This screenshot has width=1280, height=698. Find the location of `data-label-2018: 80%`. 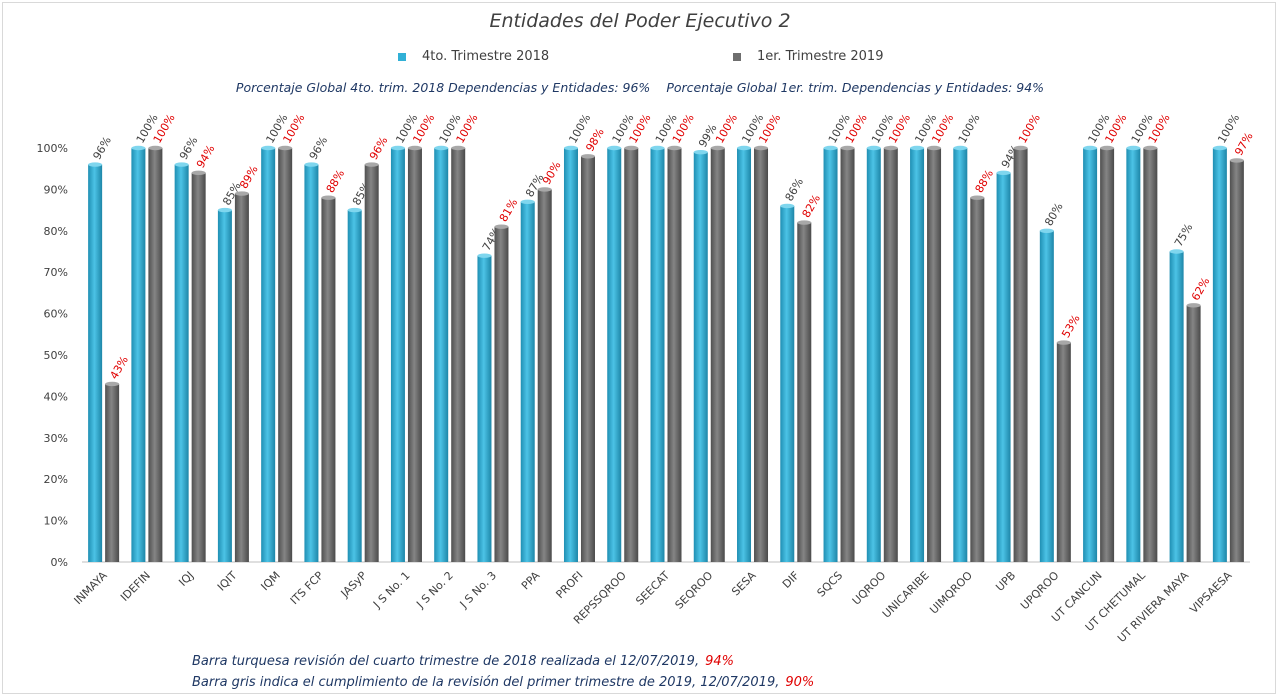

data-label-2018: 80% is located at coordinates (1053, 215).